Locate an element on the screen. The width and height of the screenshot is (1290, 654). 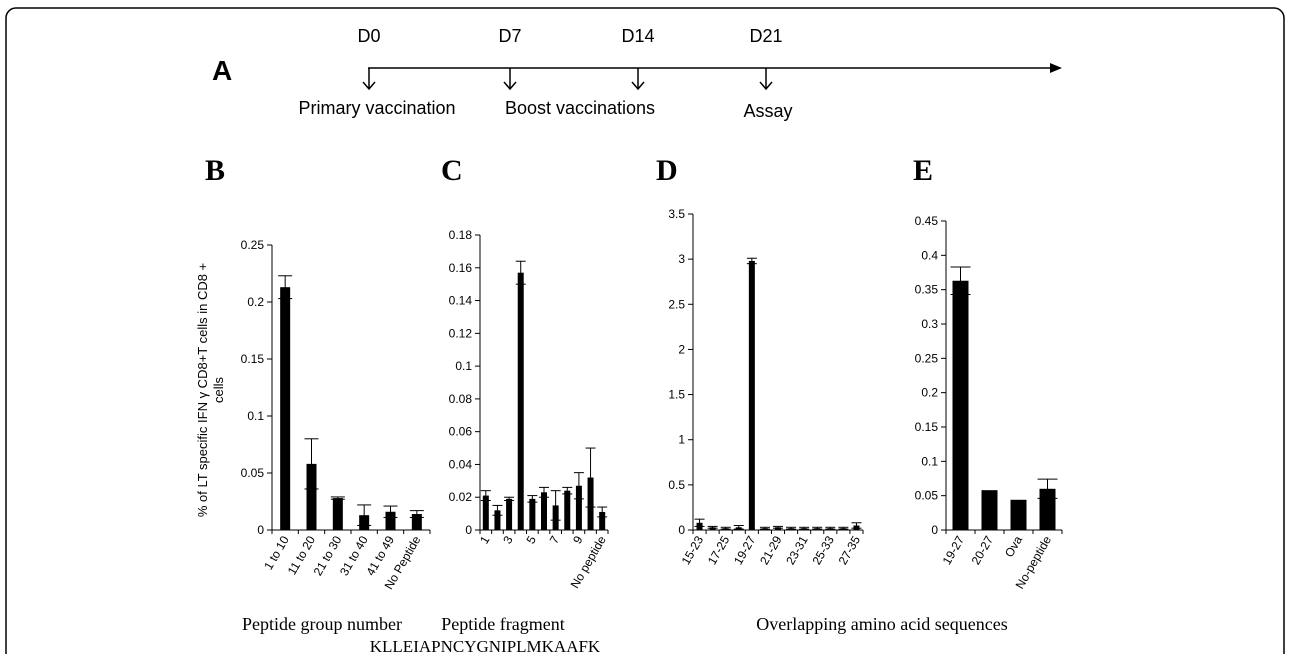
panel-c-letter: C is located at coordinates (452, 170).